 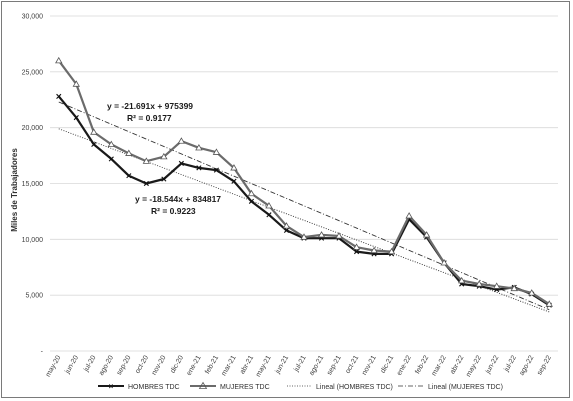 I want to click on x-tick-label: ago-20, so click(x=106, y=365).